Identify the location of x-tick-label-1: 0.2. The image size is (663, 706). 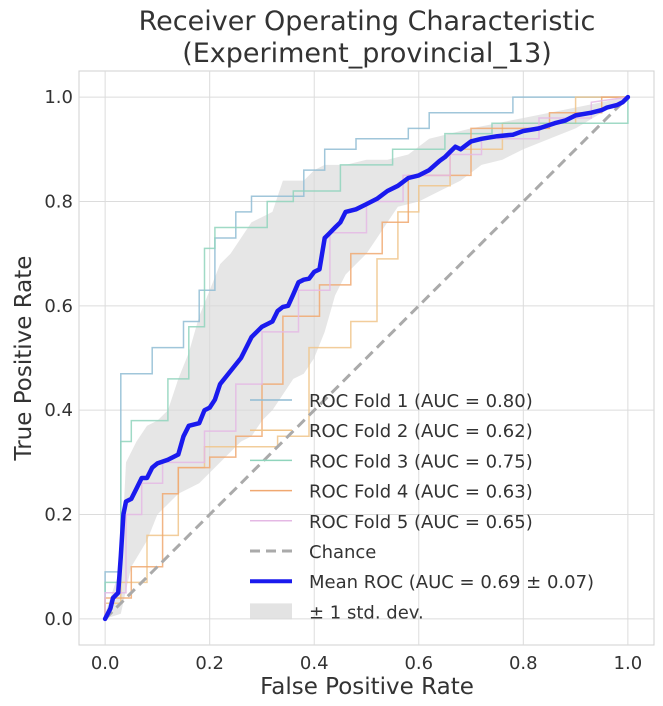
(209, 663).